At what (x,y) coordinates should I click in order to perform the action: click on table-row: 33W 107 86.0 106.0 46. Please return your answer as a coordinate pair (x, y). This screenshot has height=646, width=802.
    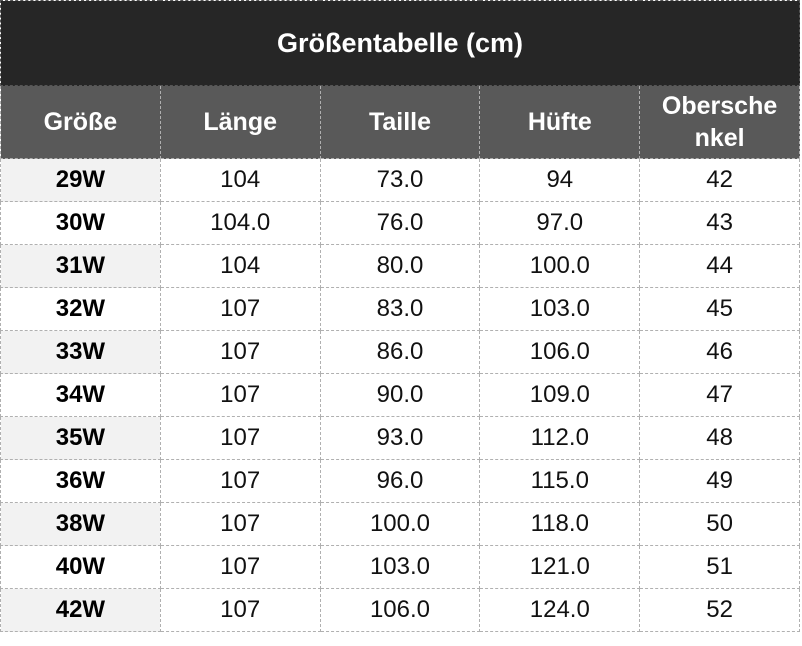
    Looking at the image, I should click on (400, 352).